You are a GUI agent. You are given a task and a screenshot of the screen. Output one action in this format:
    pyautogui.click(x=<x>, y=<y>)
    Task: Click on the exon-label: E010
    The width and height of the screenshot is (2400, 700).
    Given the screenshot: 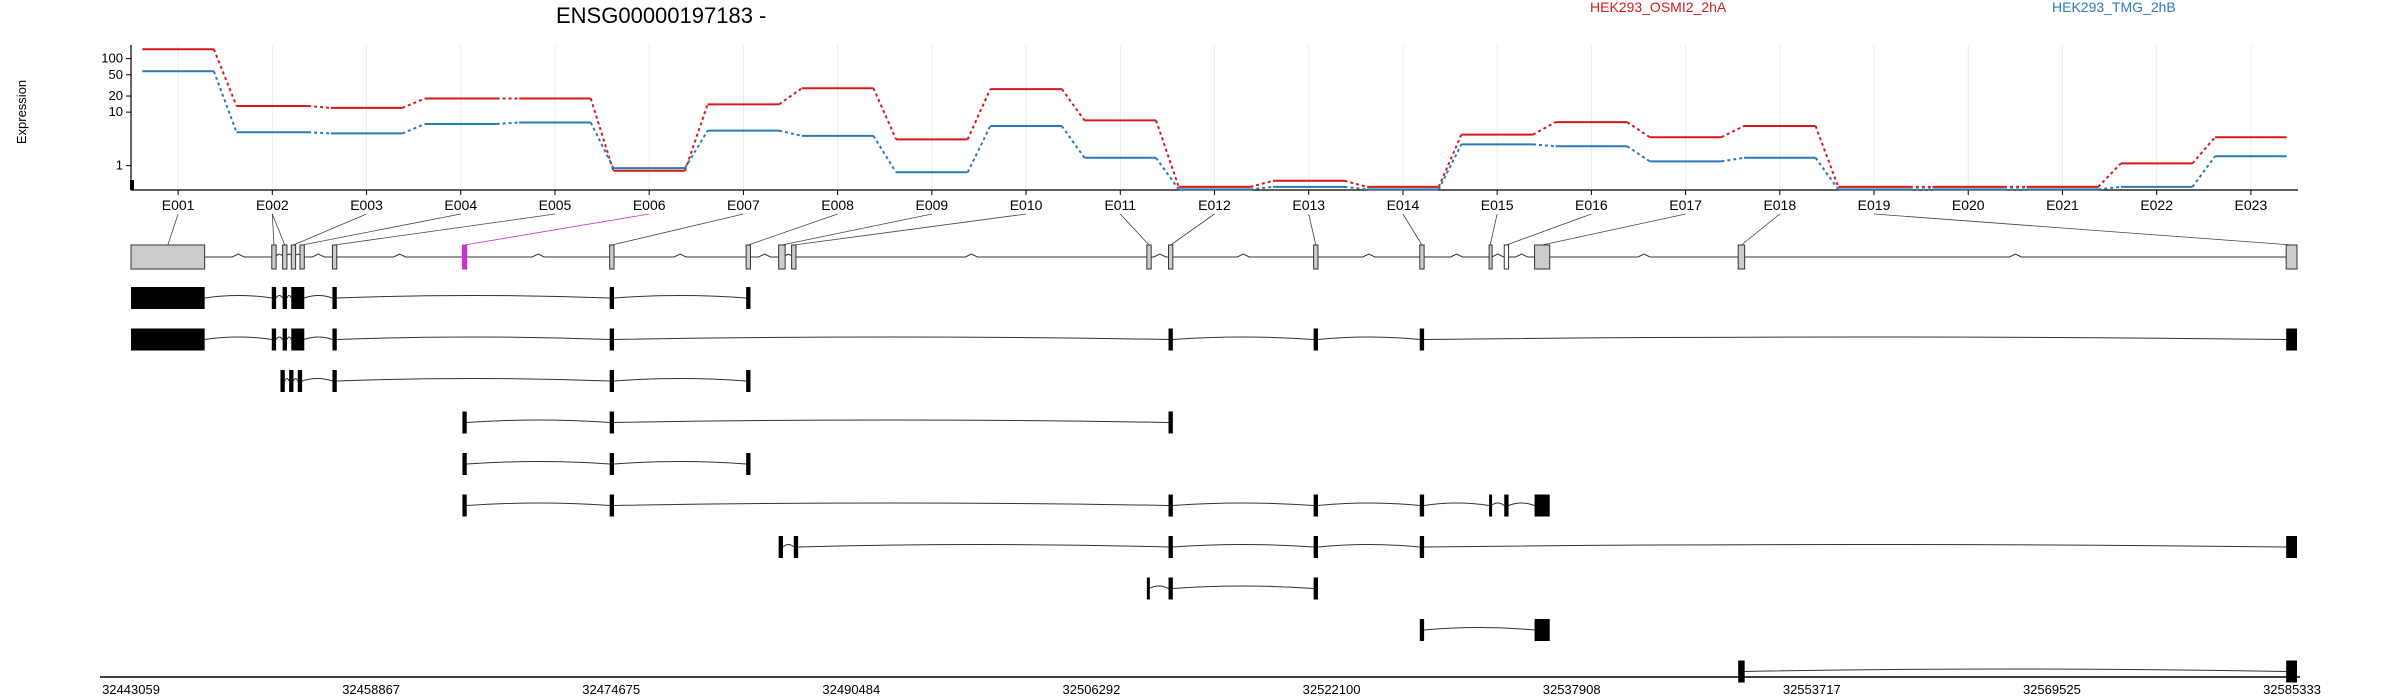 What is the action you would take?
    pyautogui.click(x=1026, y=205)
    